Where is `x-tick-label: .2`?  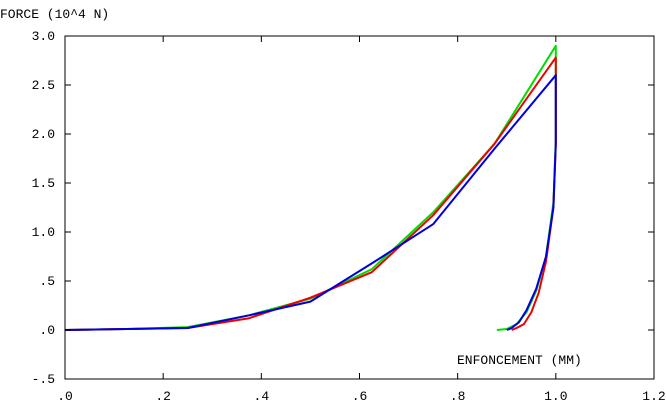
x-tick-label: .2 is located at coordinates (163, 396).